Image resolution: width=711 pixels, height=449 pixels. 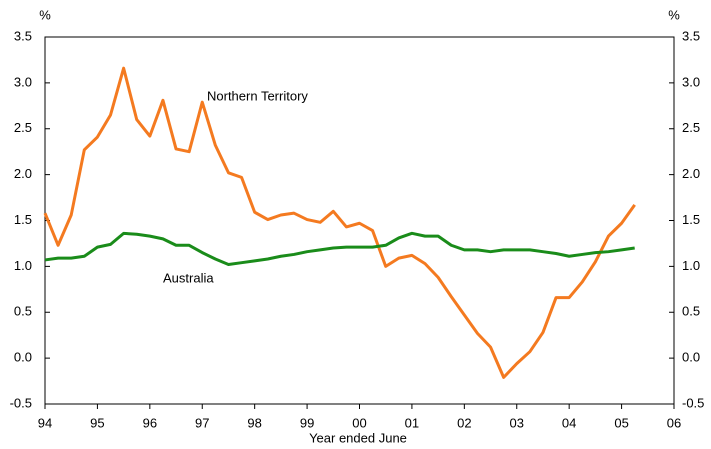 I want to click on x-tick-label: 06, so click(x=674, y=422).